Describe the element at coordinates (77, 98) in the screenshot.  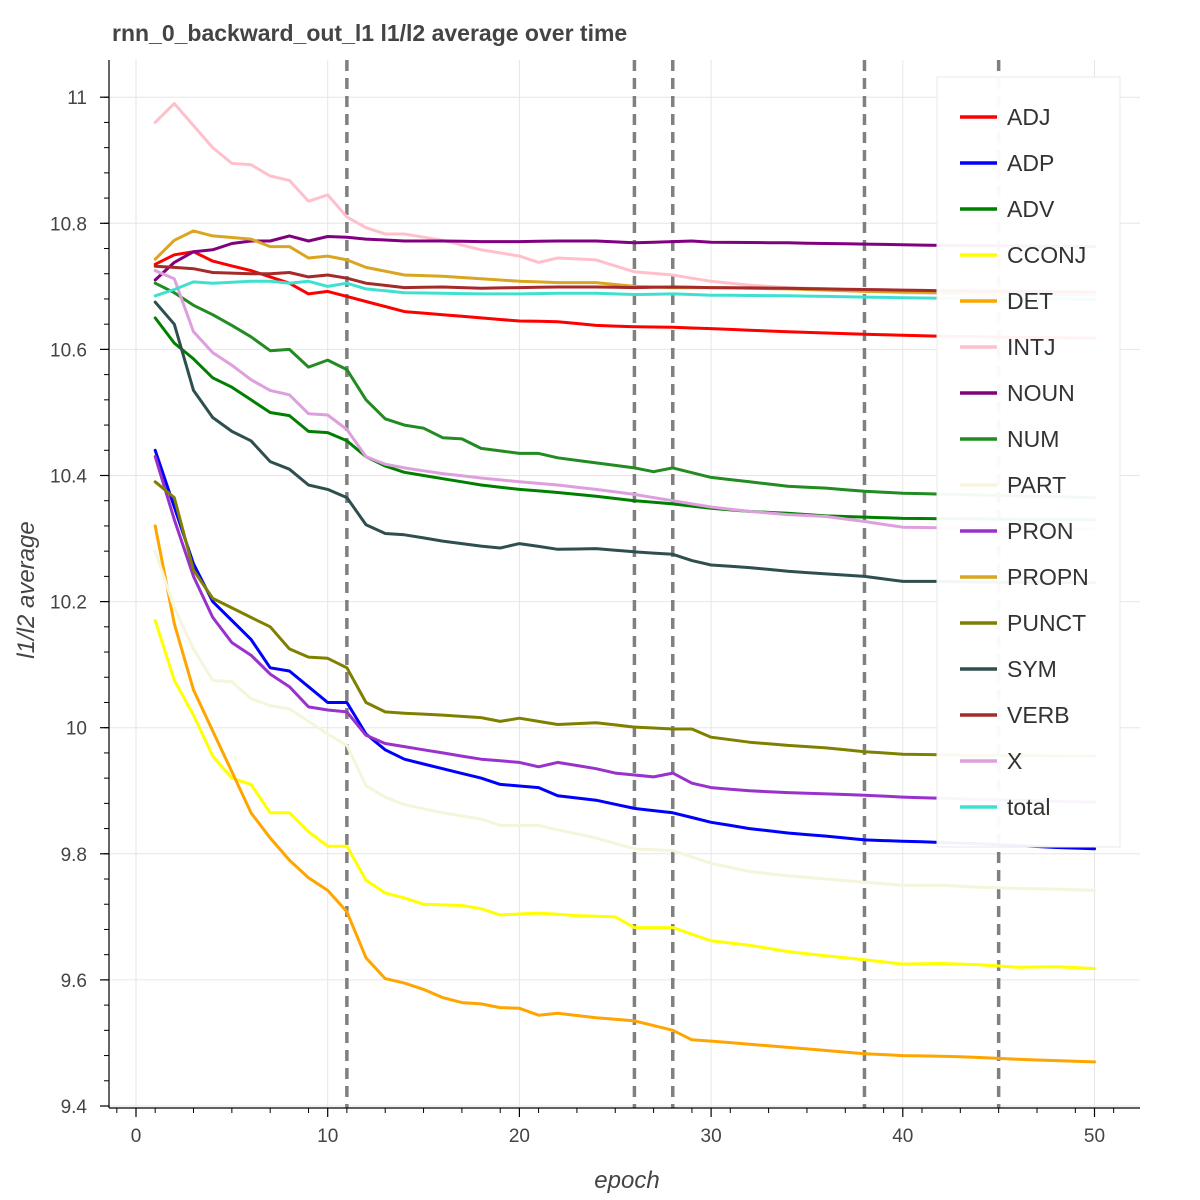
I see `y-tick-label: 11` at that location.